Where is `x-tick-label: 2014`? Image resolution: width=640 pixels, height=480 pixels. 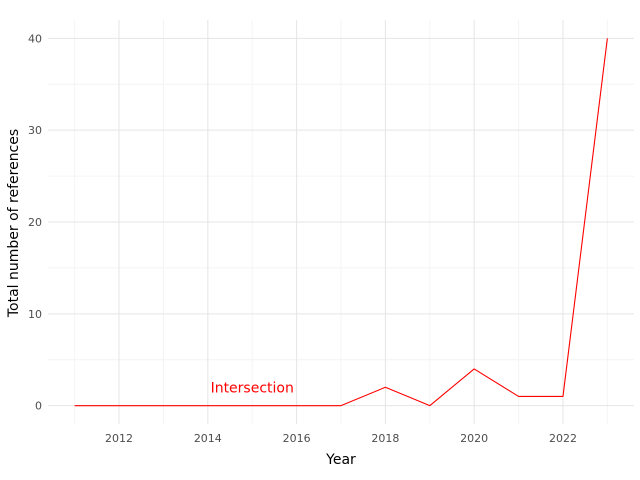
x-tick-label: 2014 is located at coordinates (208, 438).